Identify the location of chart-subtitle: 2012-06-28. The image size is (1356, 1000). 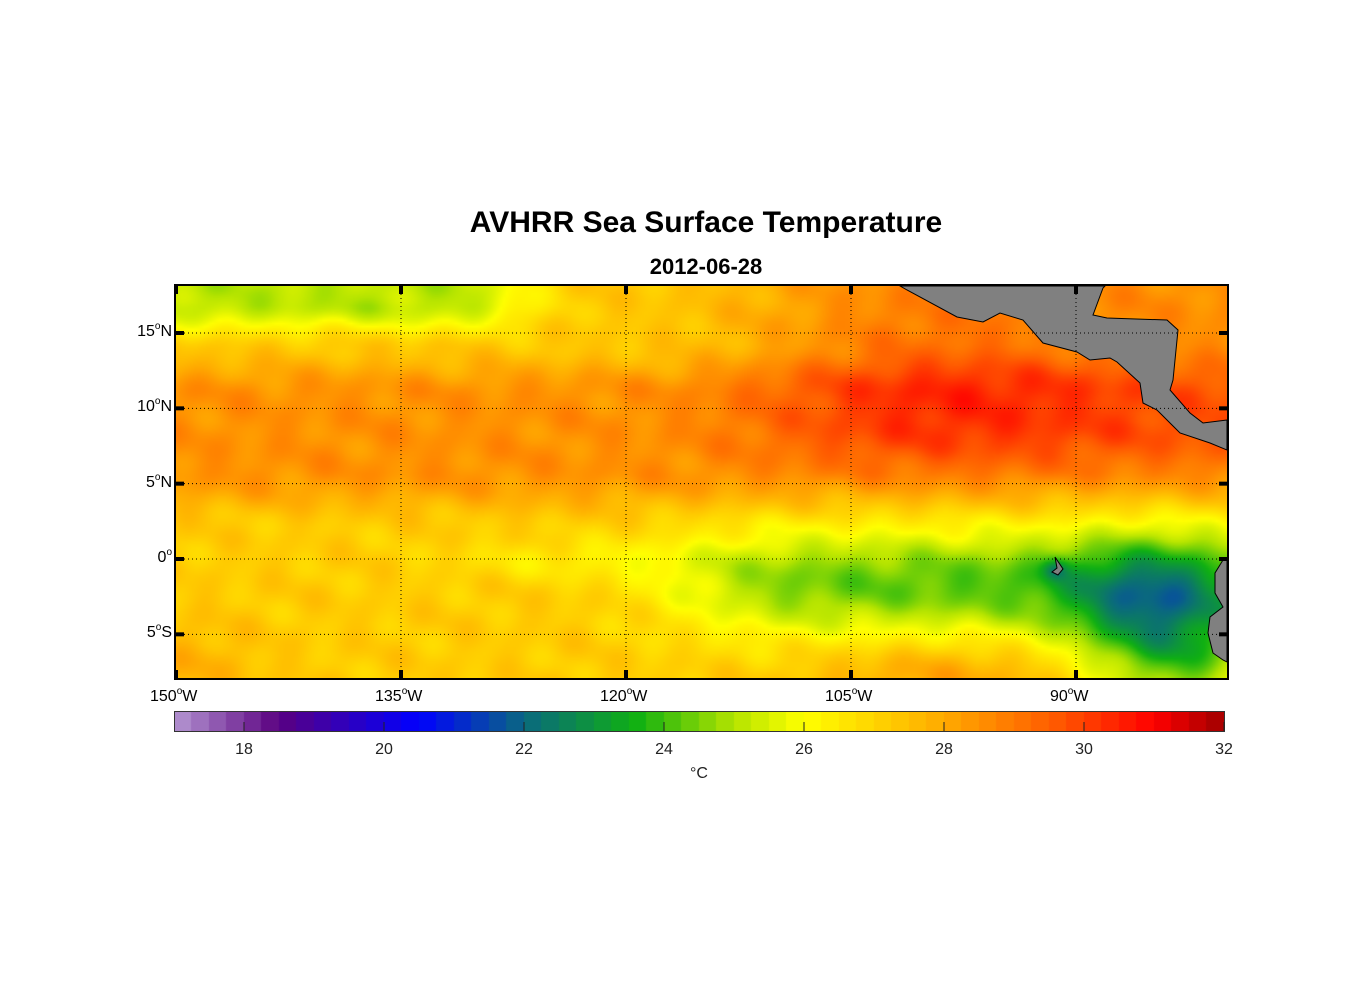
(706, 266).